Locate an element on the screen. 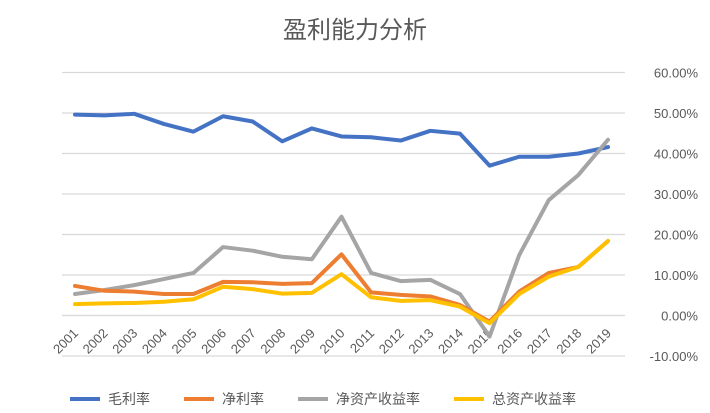 Image resolution: width=710 pixels, height=413 pixels. x-tick-label: 2005 is located at coordinates (184, 341).